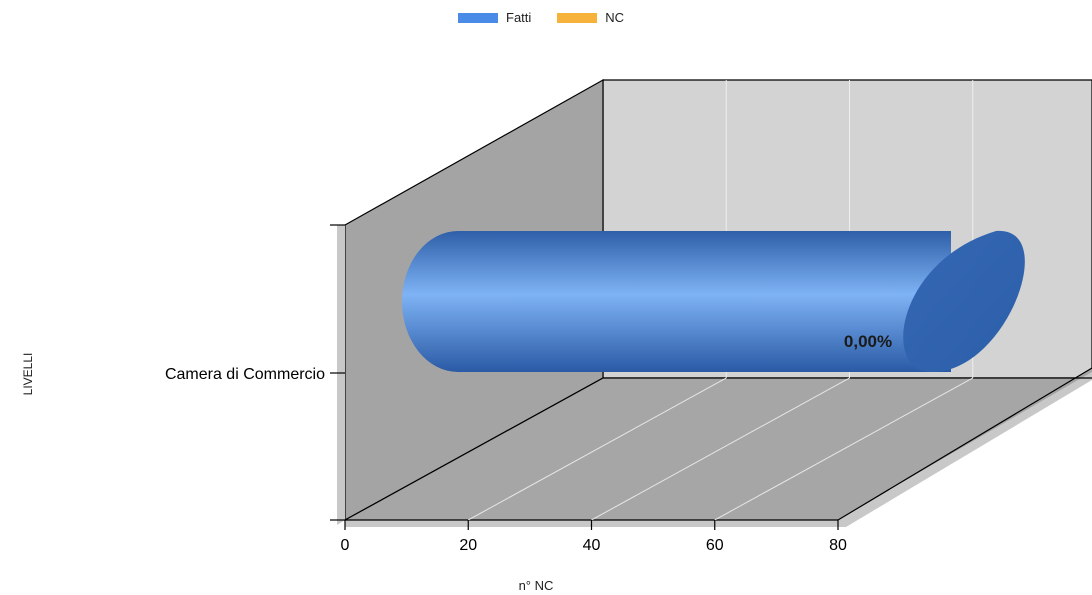 This screenshot has height=595, width=1092. What do you see at coordinates (345, 545) in the screenshot?
I see `x-axis-tick-label: 0` at bounding box center [345, 545].